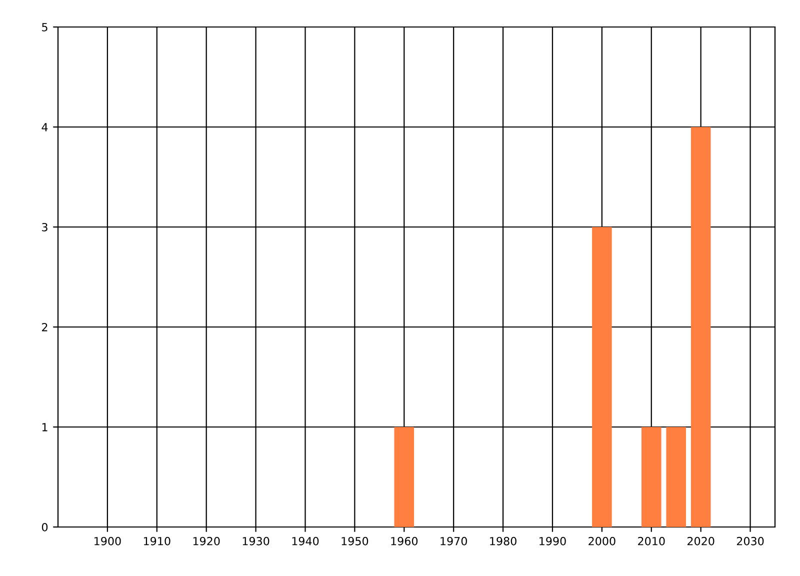 The image size is (800, 576). What do you see at coordinates (404, 541) in the screenshot?
I see `x-tick-label: 1960` at bounding box center [404, 541].